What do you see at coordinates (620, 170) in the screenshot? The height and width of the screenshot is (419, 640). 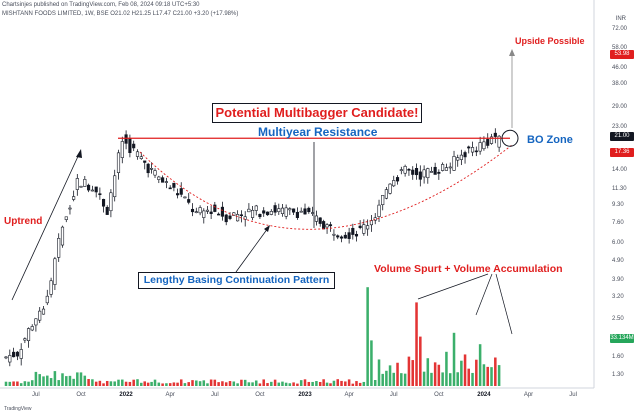 I see `price-scale-label: 14.00` at bounding box center [620, 170].